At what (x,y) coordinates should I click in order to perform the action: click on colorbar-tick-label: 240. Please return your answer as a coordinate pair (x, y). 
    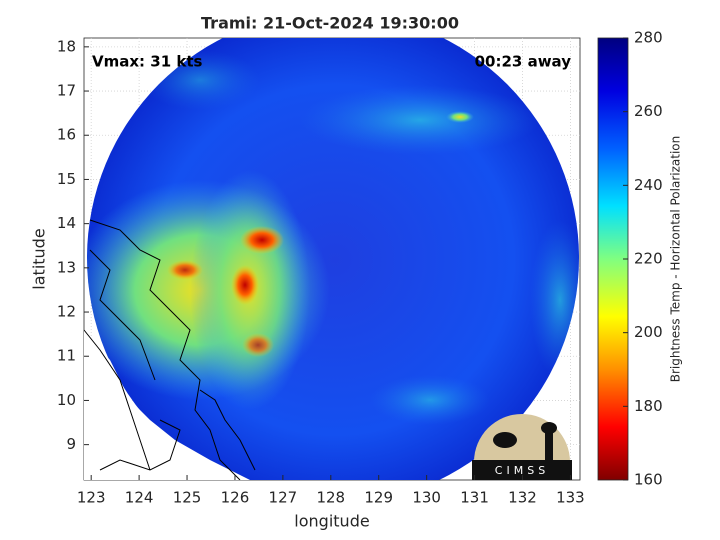
    Looking at the image, I should click on (648, 185).